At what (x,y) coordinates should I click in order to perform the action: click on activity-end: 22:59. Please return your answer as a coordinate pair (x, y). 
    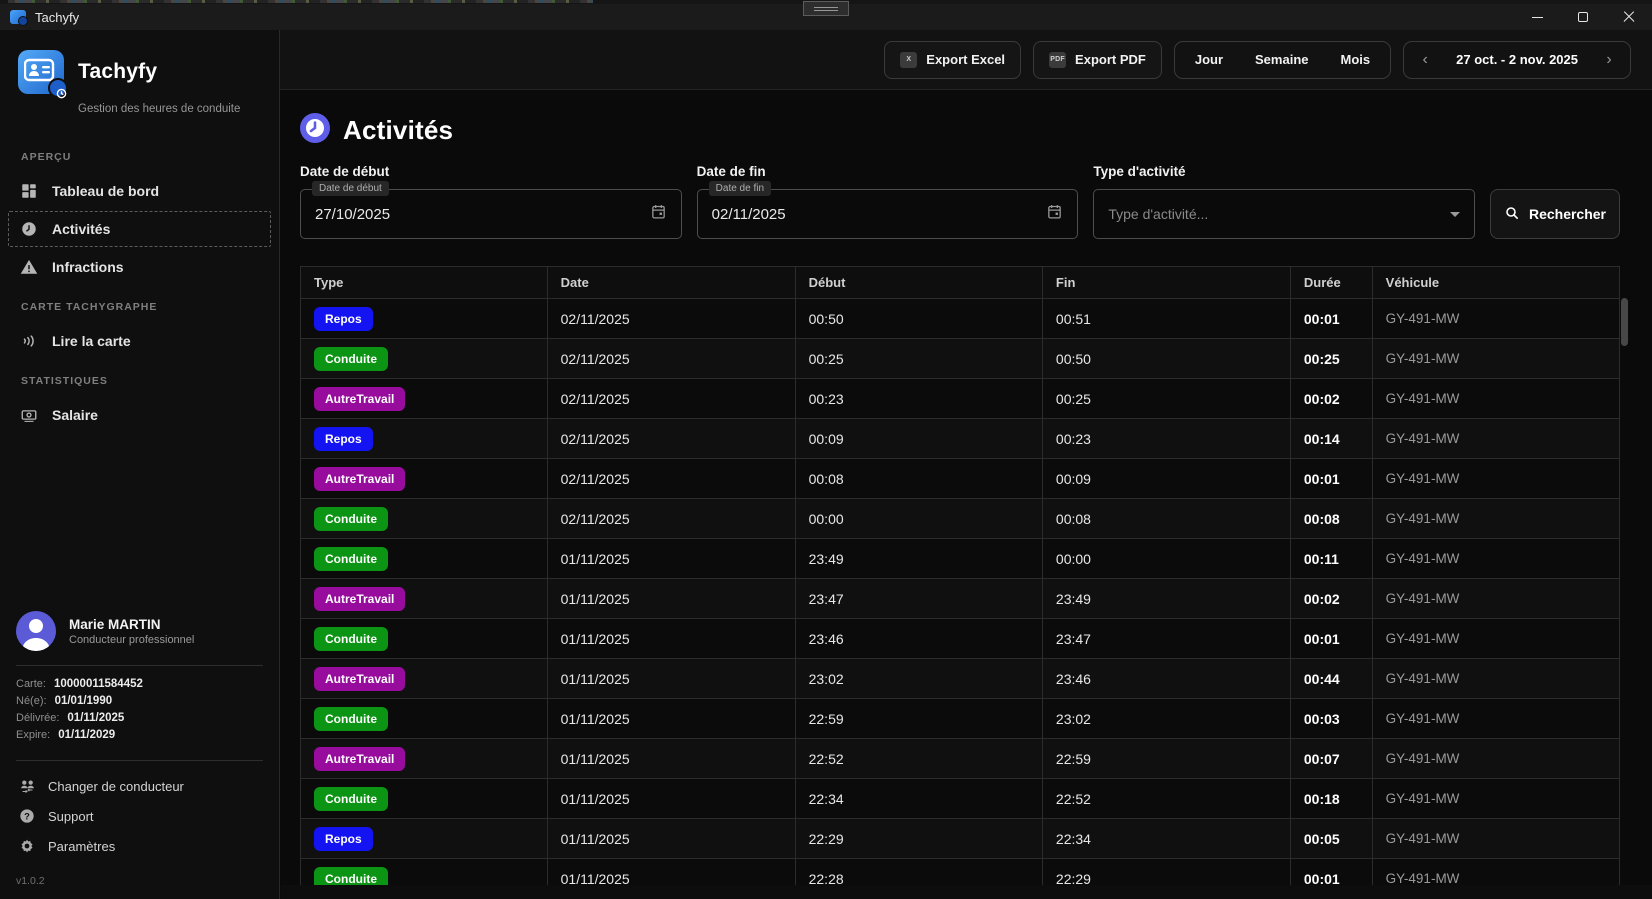
    Looking at the image, I should click on (1166, 758).